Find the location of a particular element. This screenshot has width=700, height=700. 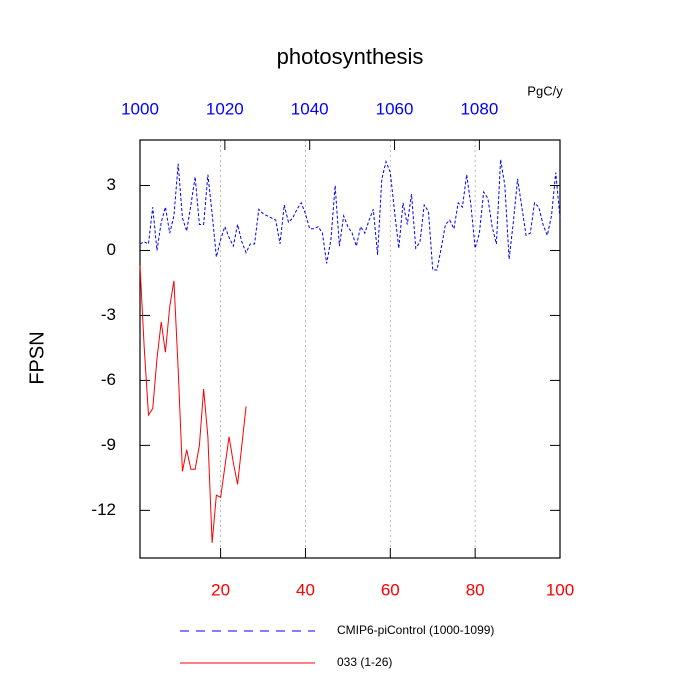

legend-label: 033 (1-26) is located at coordinates (364, 662).